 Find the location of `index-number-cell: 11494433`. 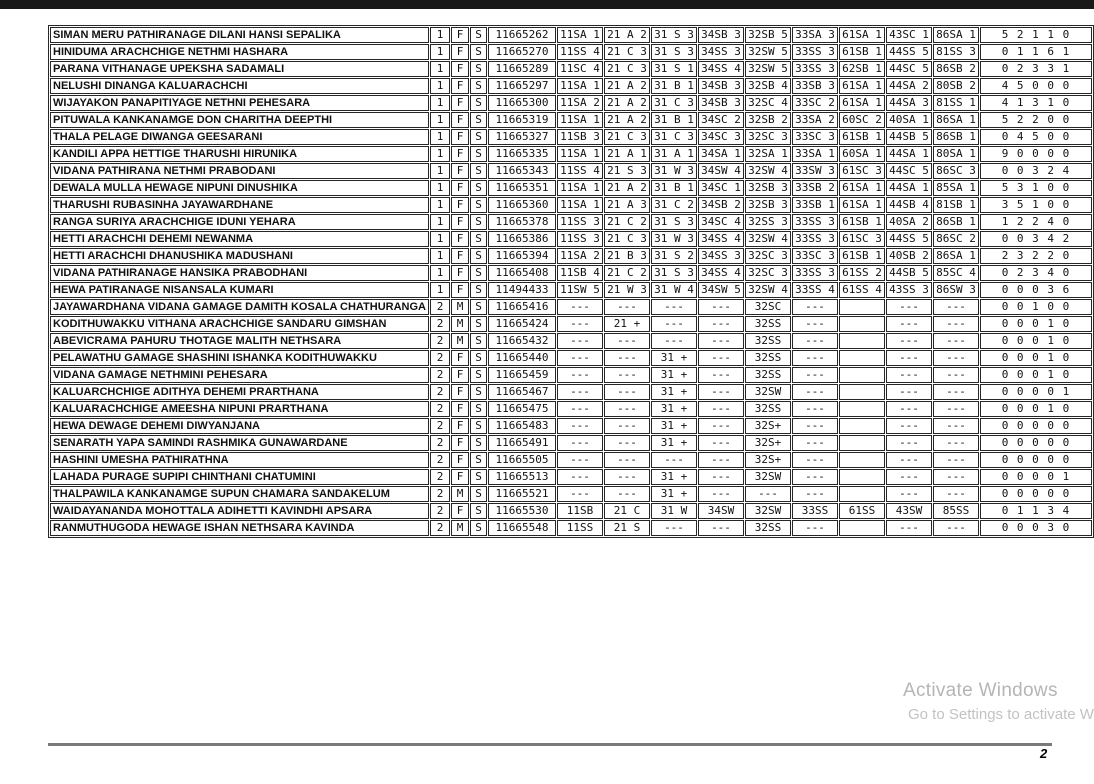

index-number-cell: 11494433 is located at coordinates (522, 290).